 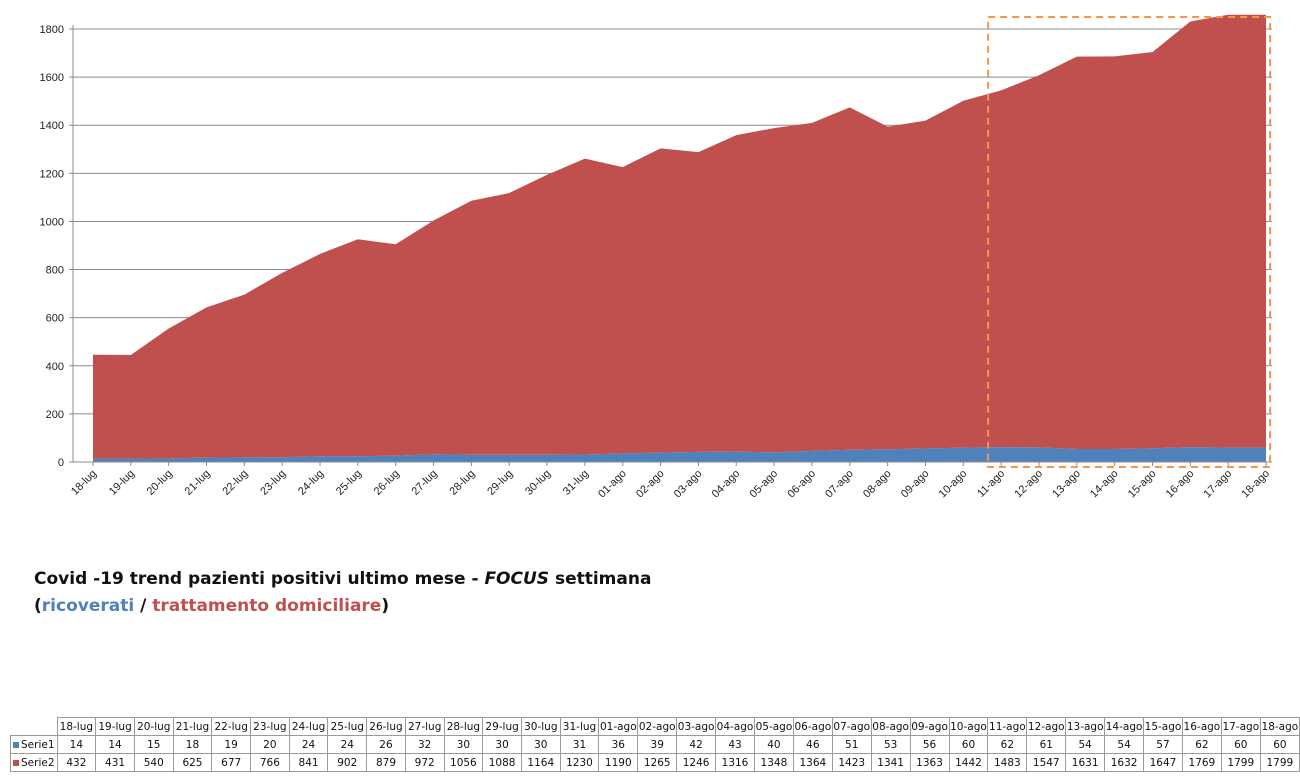 What do you see at coordinates (61, 463) in the screenshot?
I see `y-tick-label: 0` at bounding box center [61, 463].